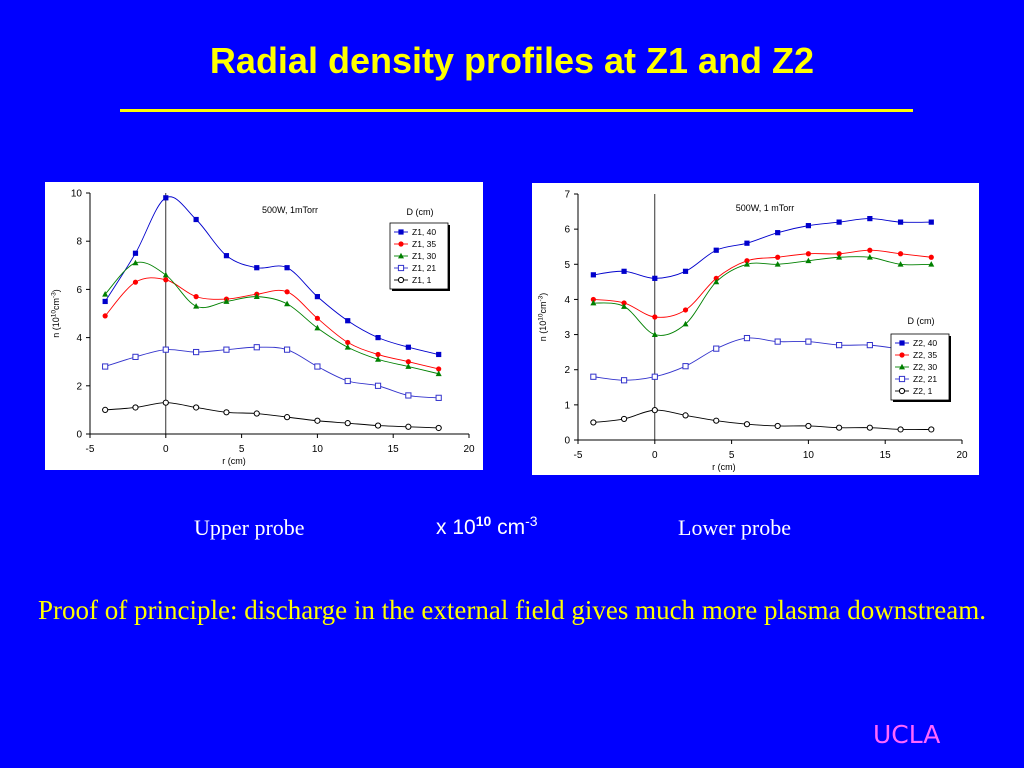 The image size is (1024, 768). I want to click on x-tick-label: -5, so click(578, 455).